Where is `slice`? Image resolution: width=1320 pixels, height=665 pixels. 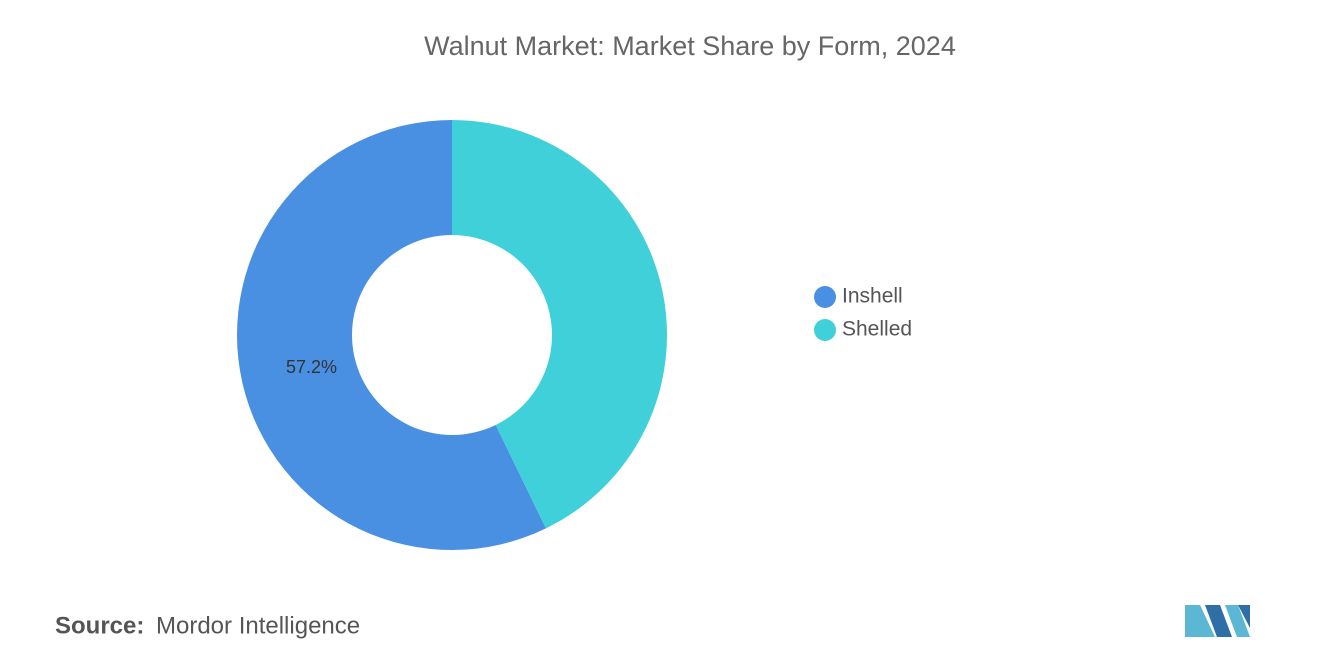 slice is located at coordinates (559, 324).